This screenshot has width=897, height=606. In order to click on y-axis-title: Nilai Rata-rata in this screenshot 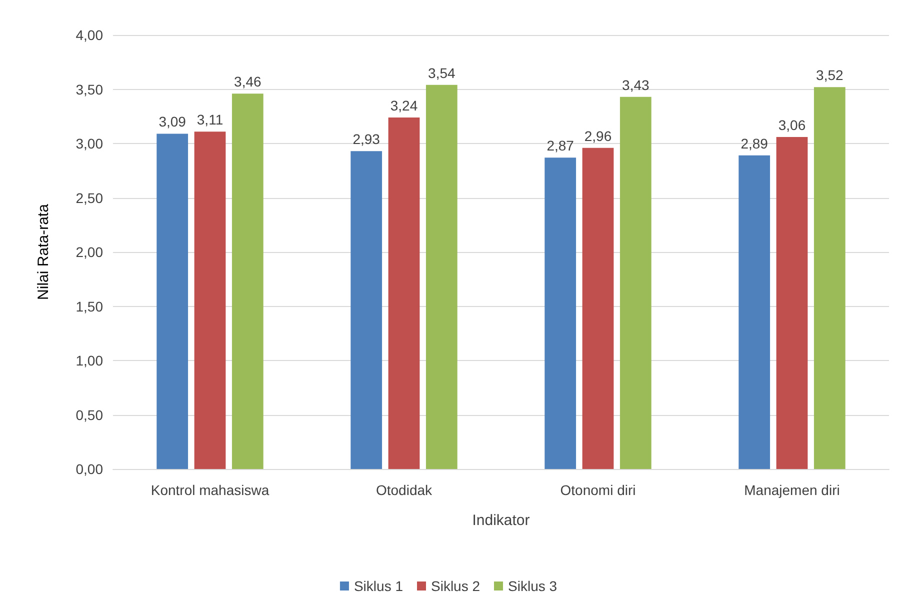, I will do `click(43, 251)`.